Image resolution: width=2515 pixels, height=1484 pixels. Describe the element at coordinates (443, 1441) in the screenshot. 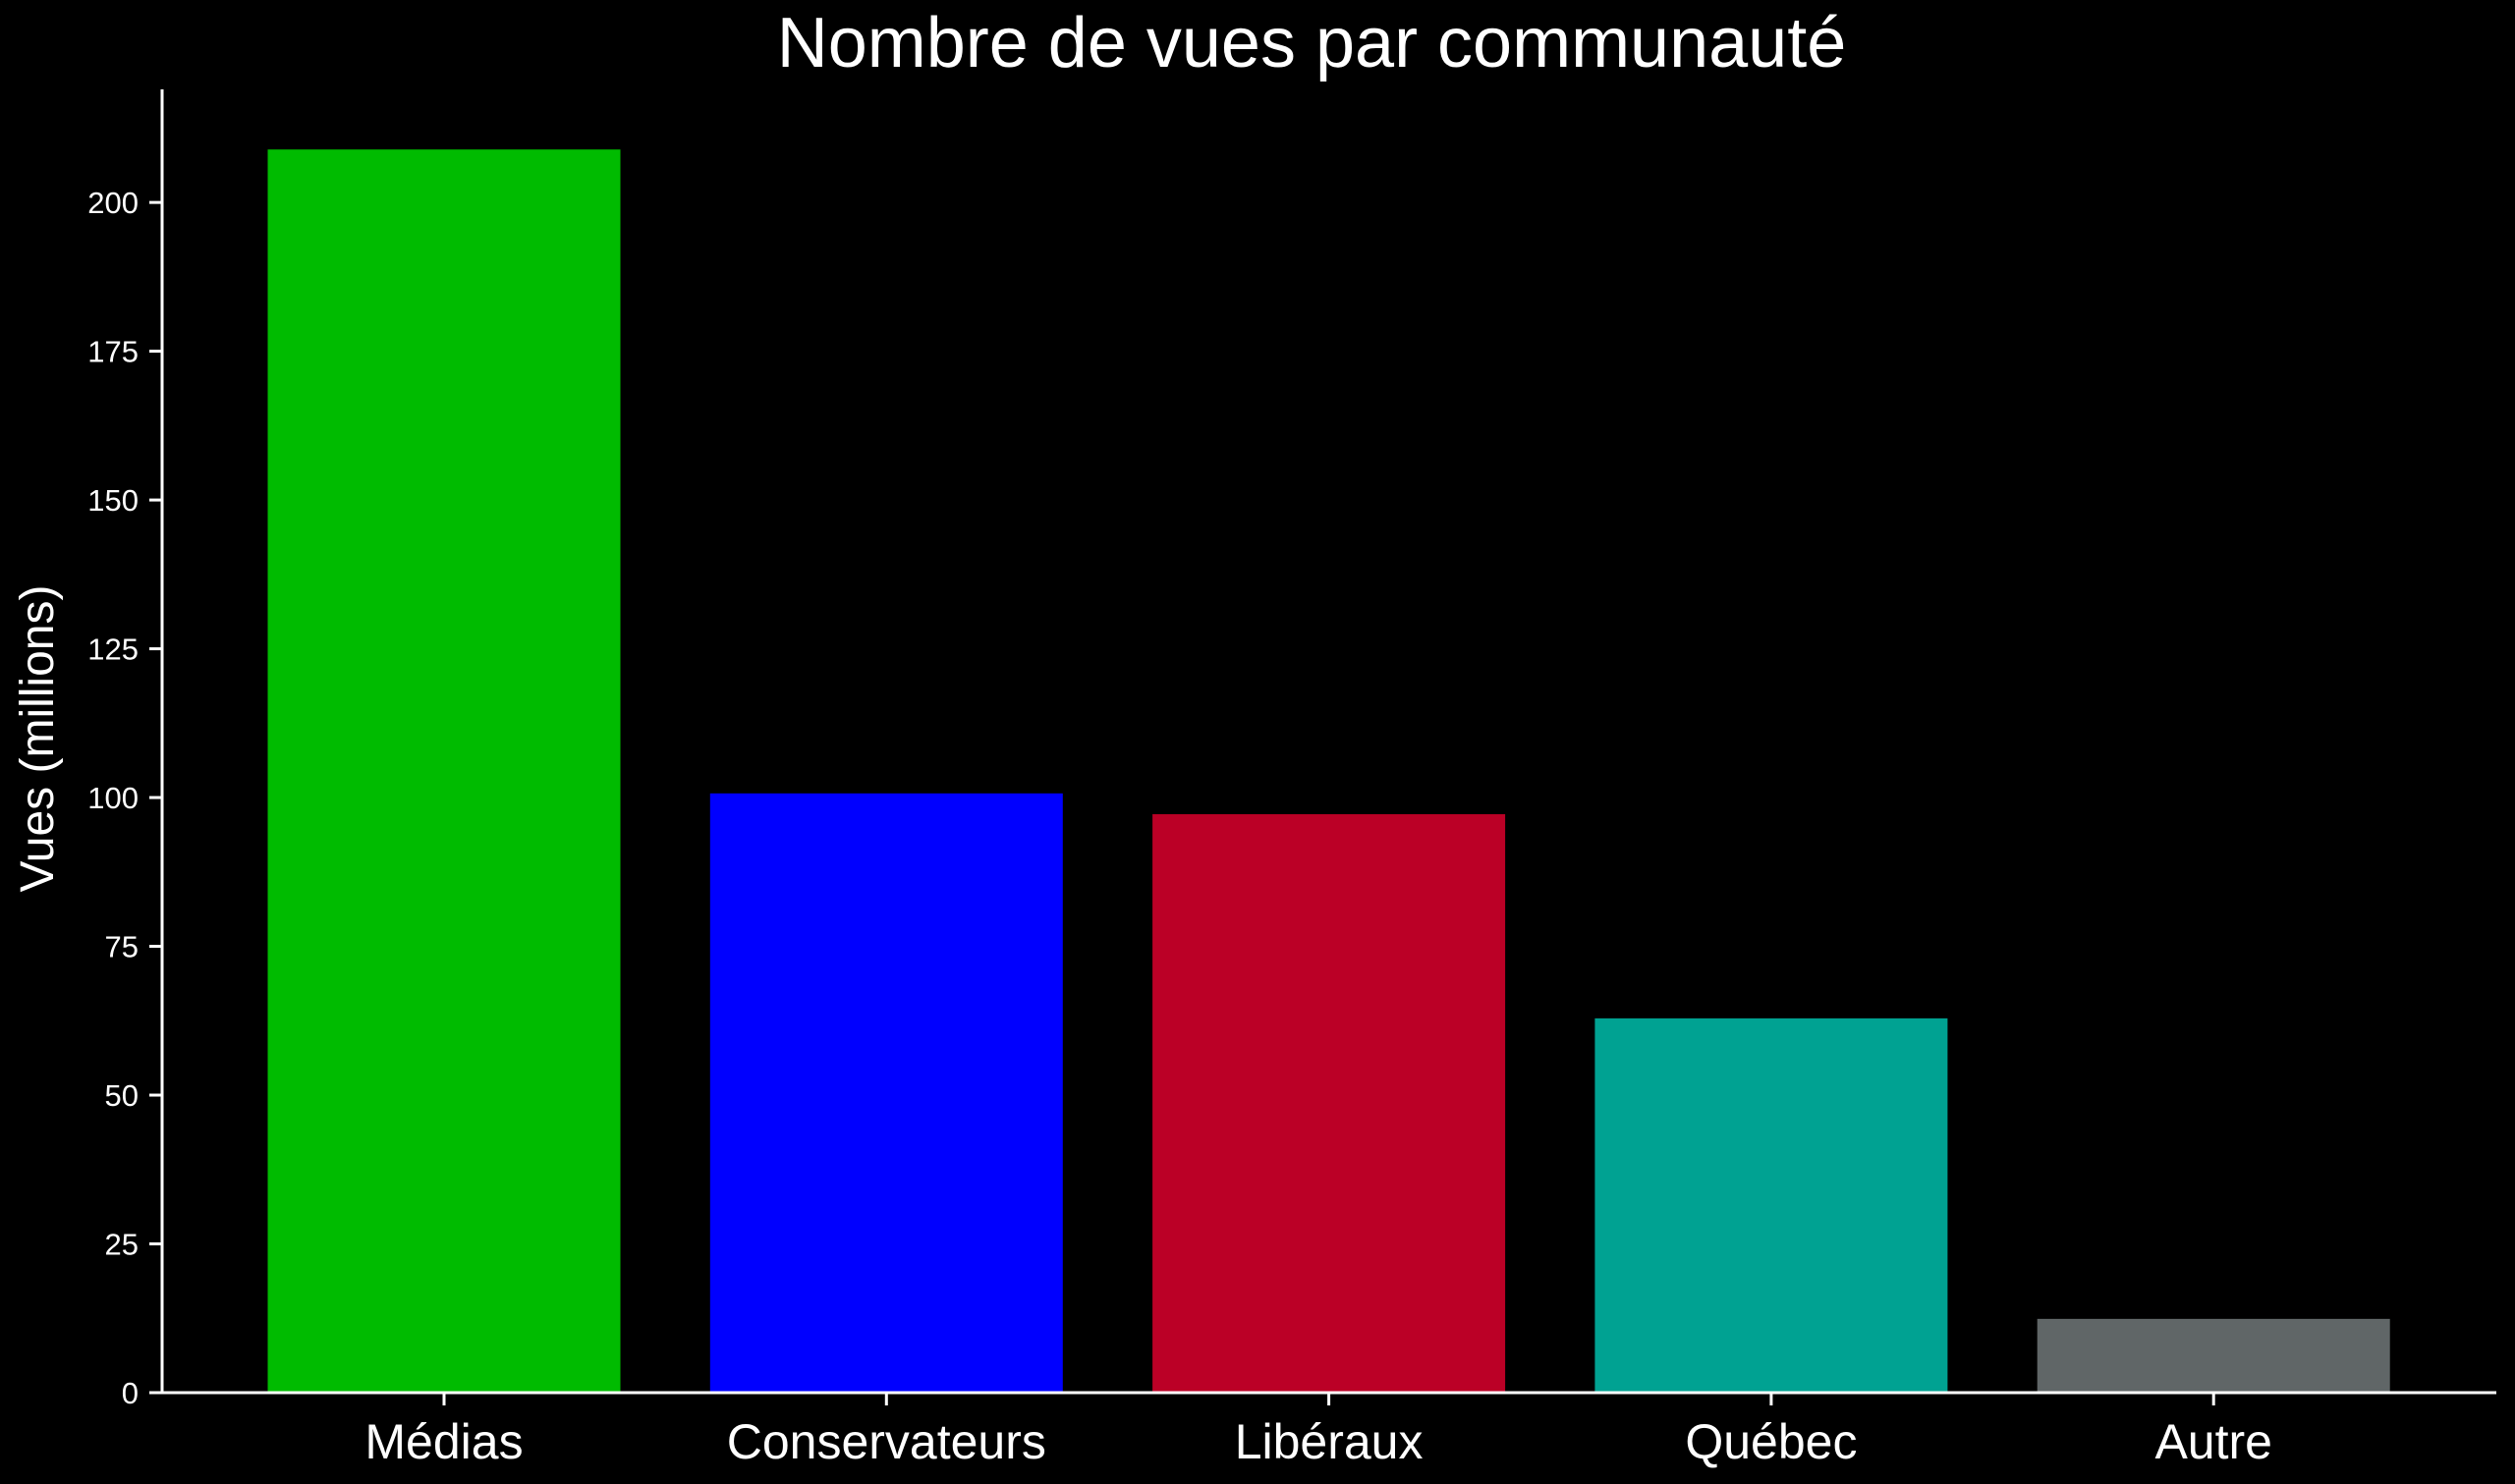

I see `x-tick-label: Médias` at that location.